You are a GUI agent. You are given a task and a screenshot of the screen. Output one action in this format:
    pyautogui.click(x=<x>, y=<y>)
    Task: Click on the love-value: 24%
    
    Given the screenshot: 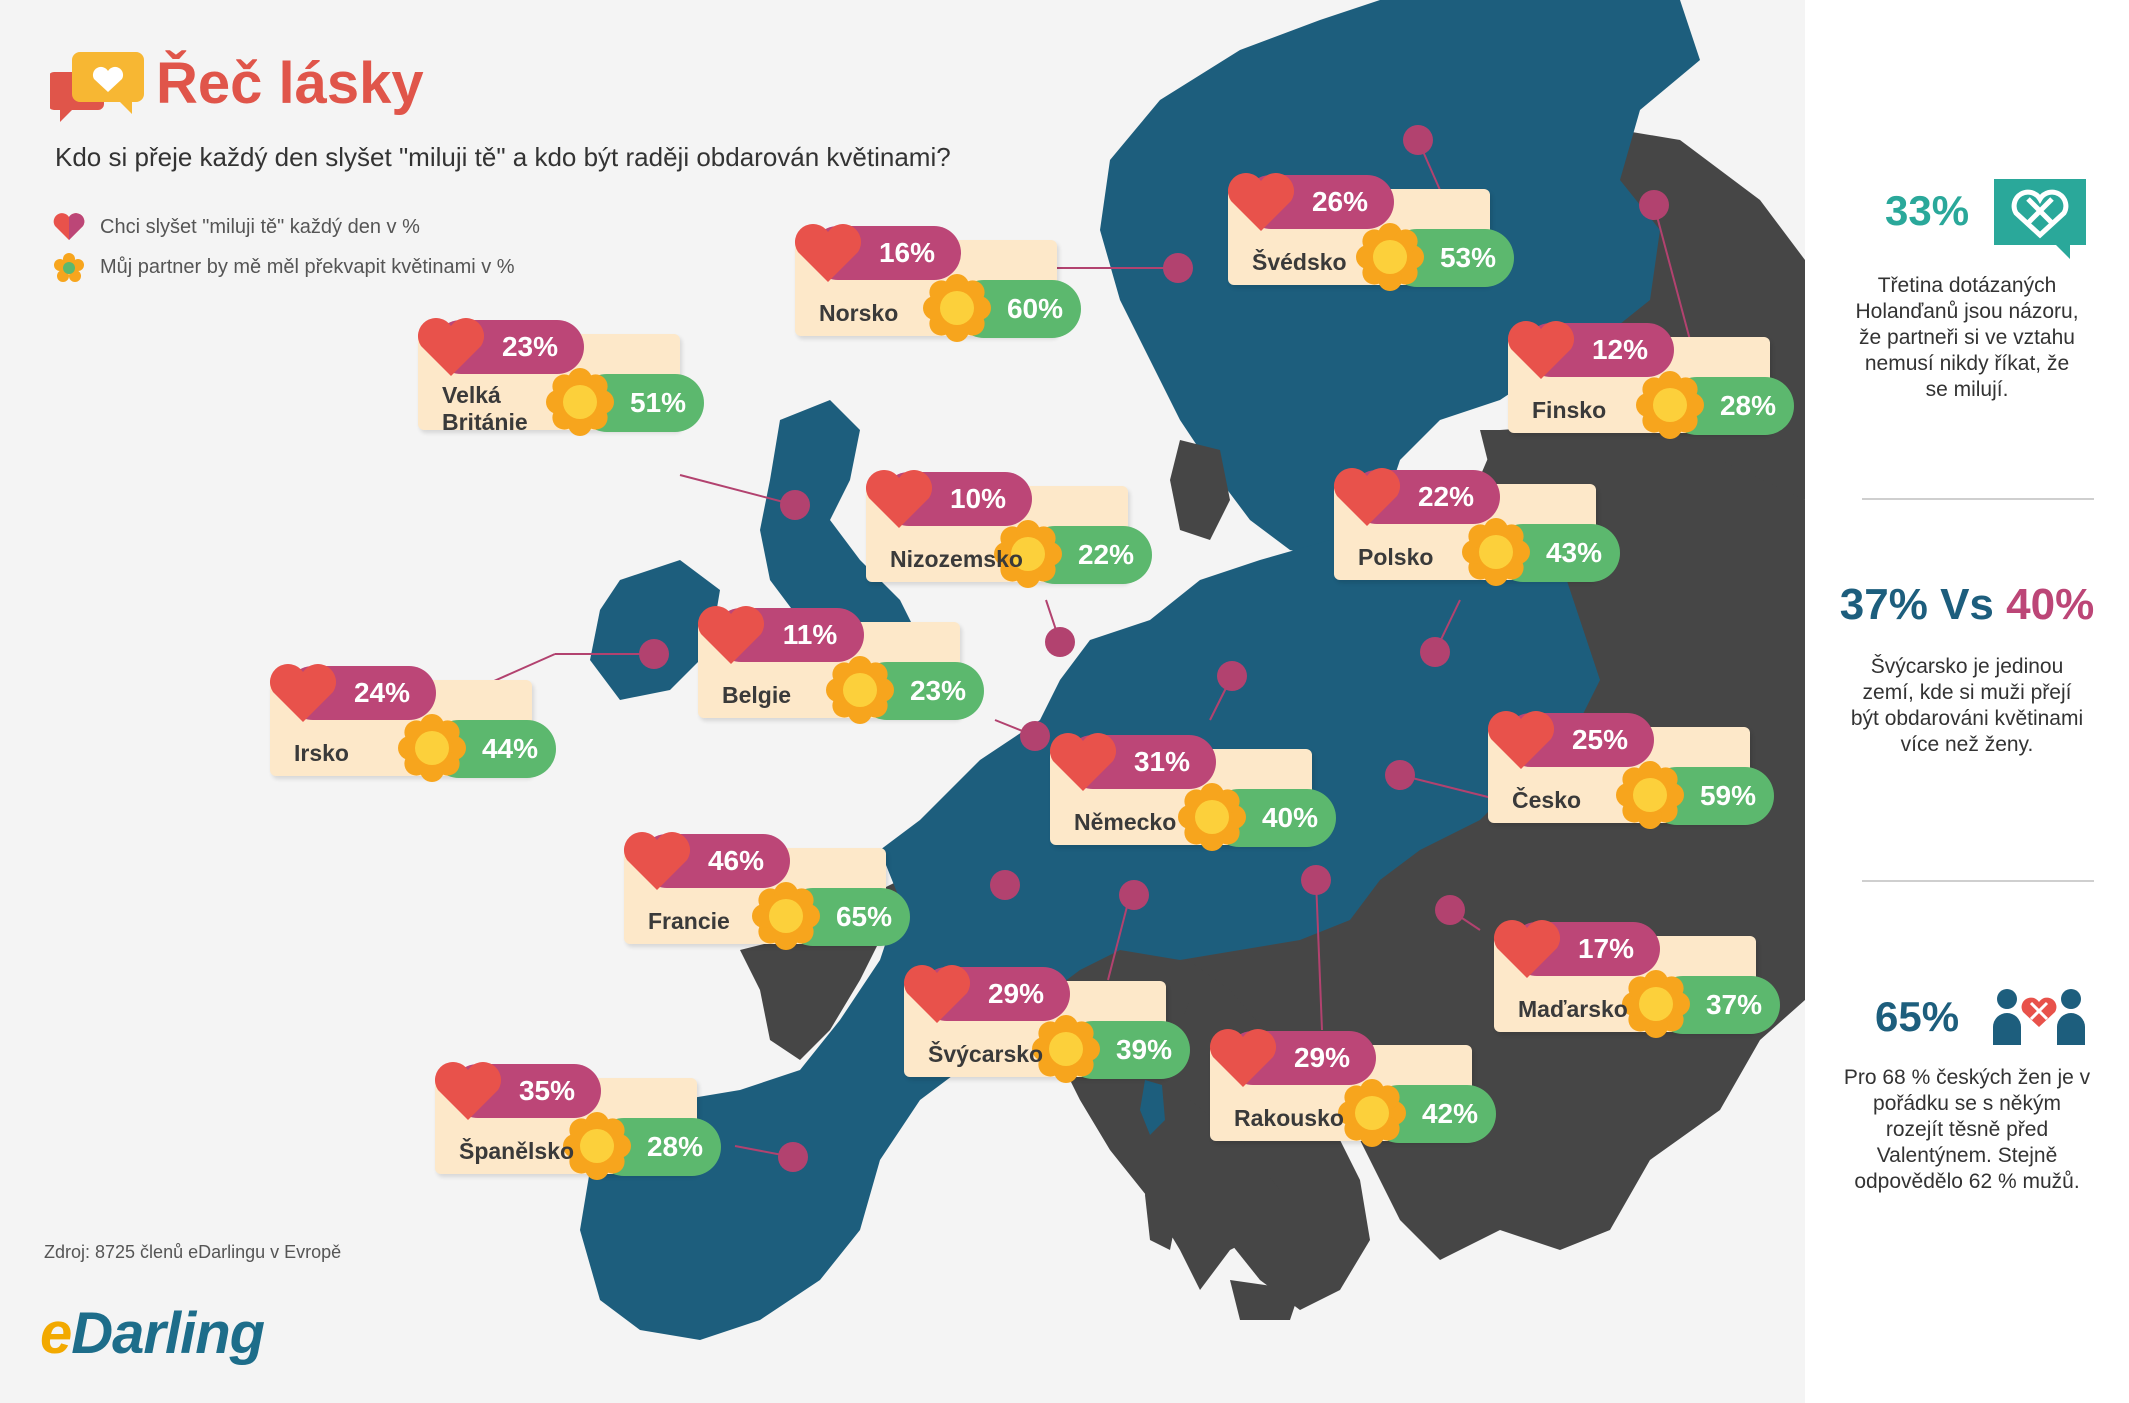 What is the action you would take?
    pyautogui.click(x=382, y=692)
    